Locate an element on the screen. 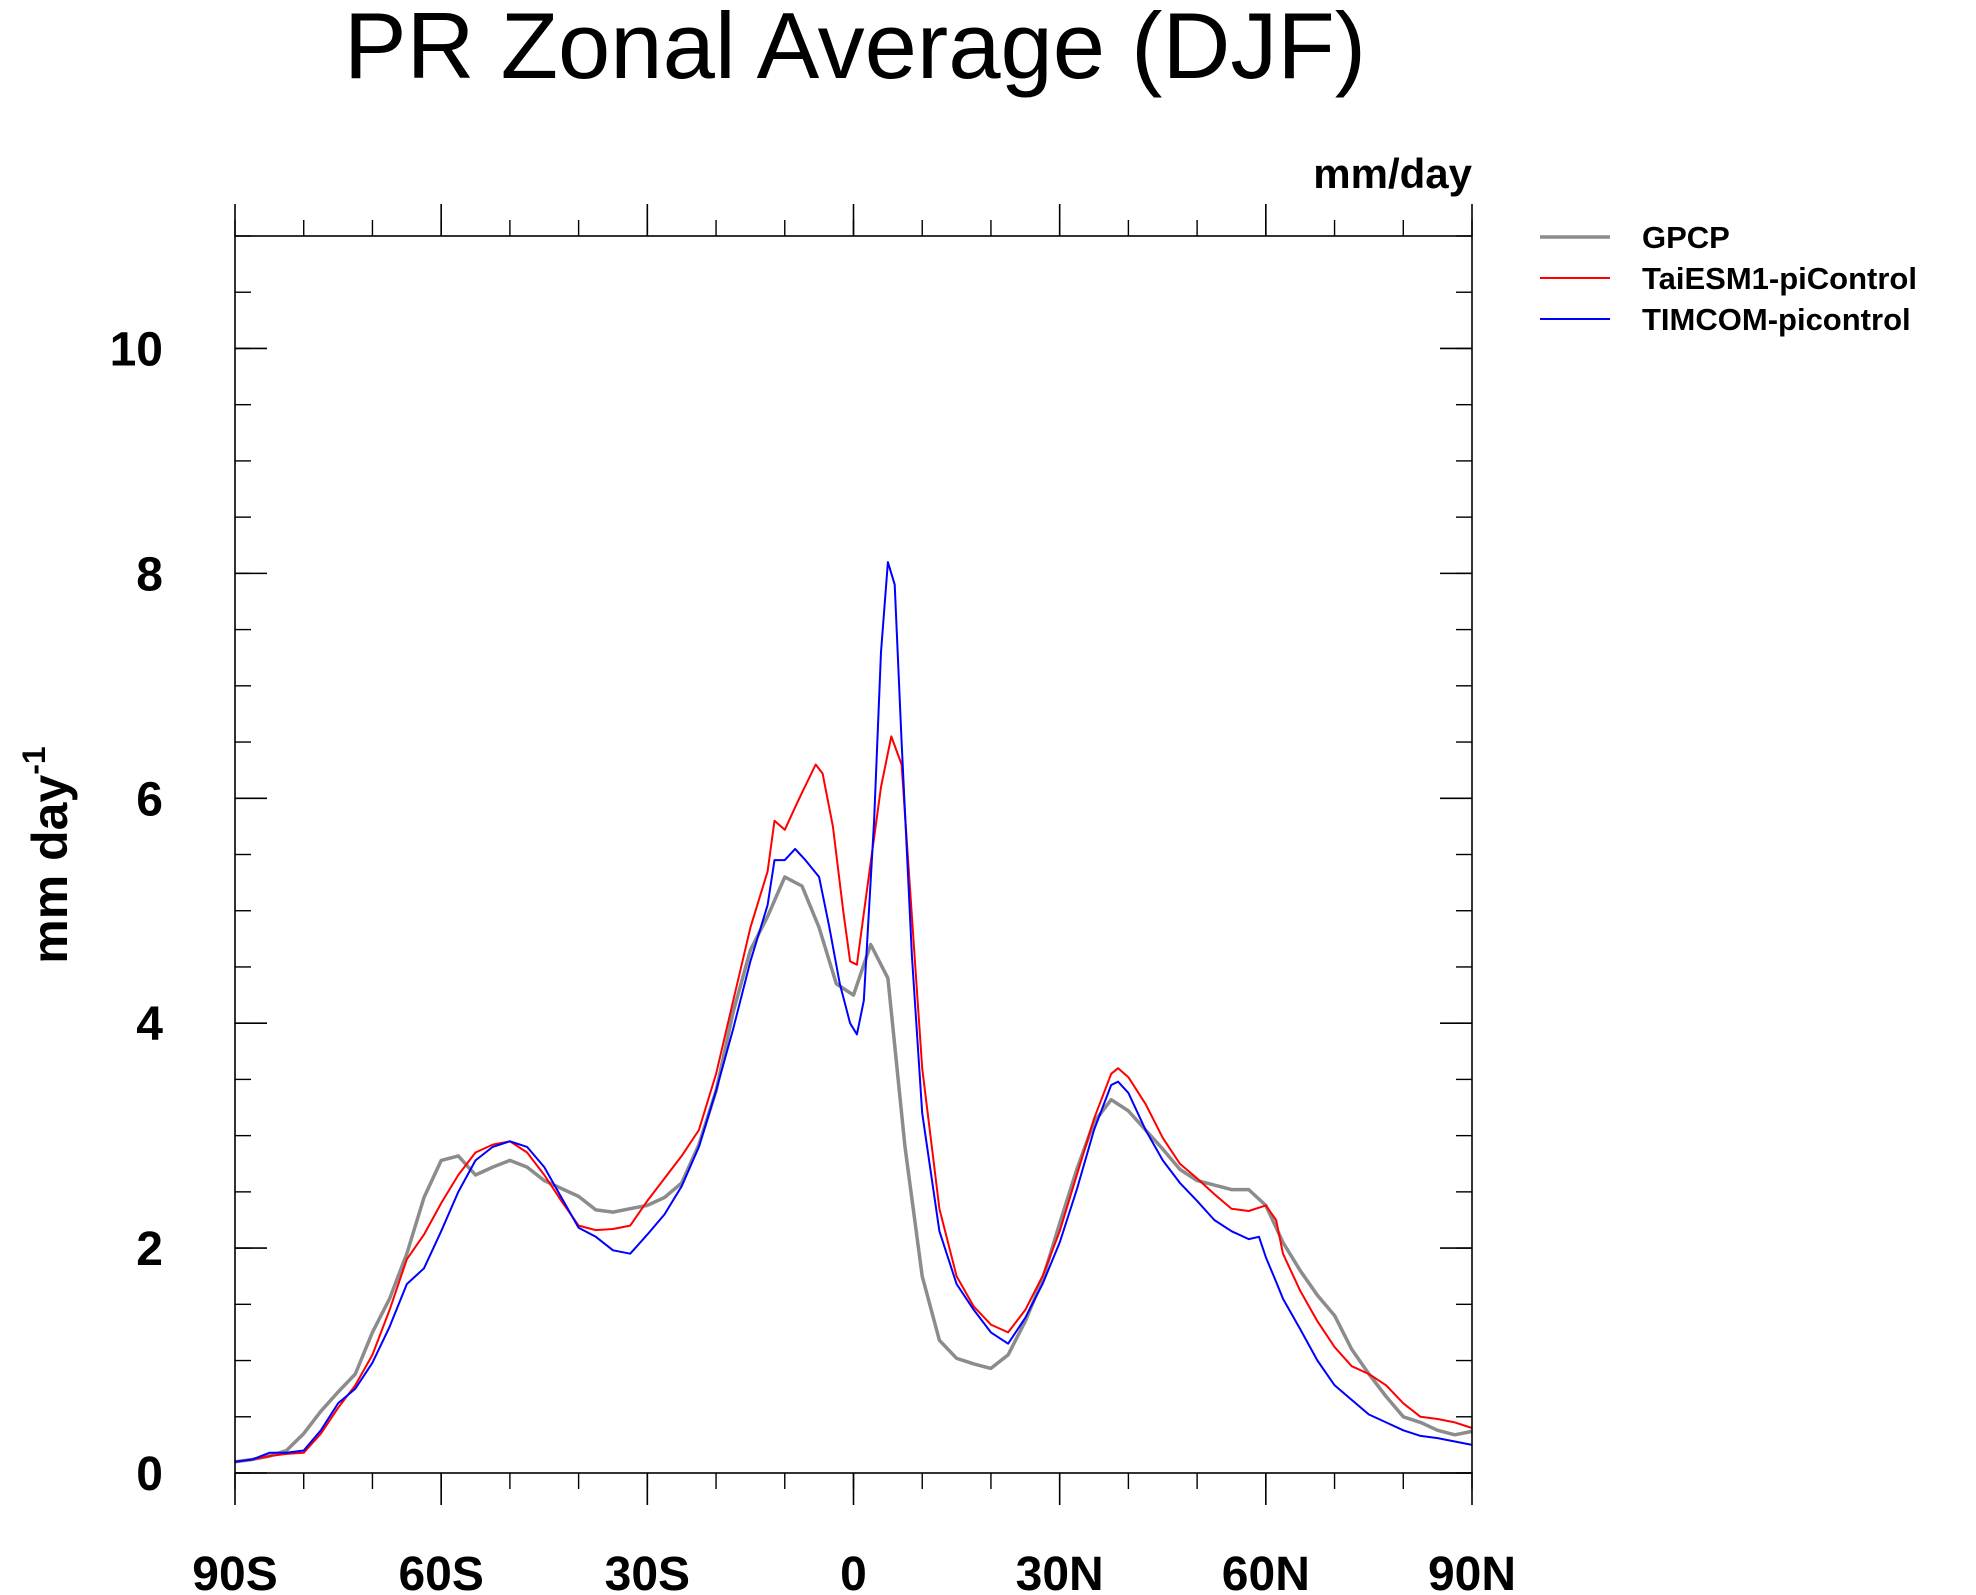 The width and height of the screenshot is (1976, 1595). legend-label: TIMCOM-picontrol is located at coordinates (1776, 319).